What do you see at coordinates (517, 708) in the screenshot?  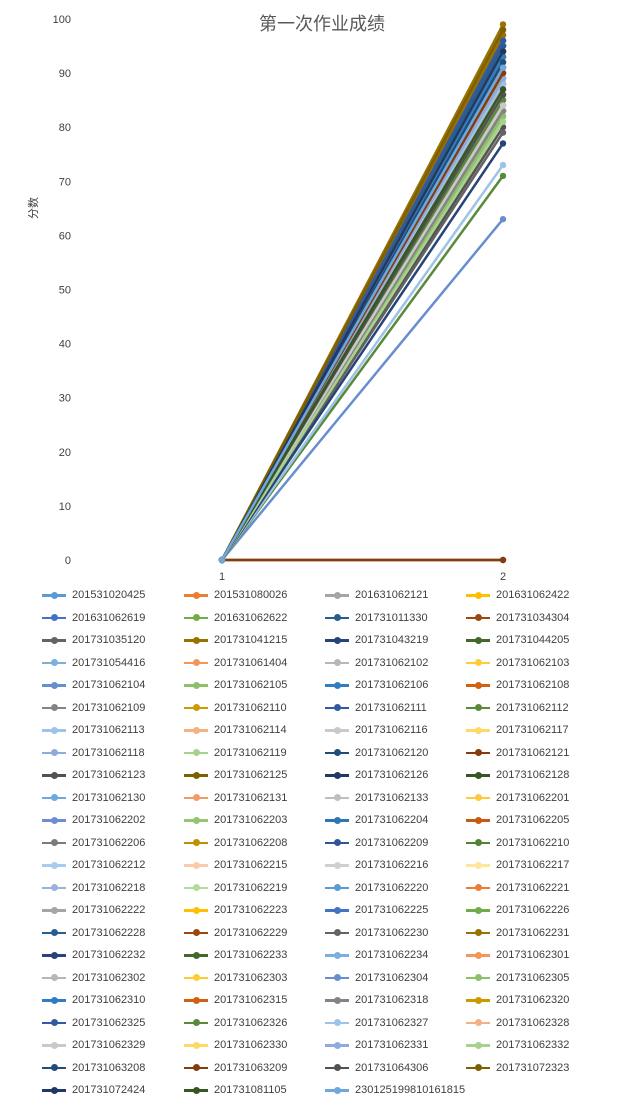 I see `legend-item: 201731062112` at bounding box center [517, 708].